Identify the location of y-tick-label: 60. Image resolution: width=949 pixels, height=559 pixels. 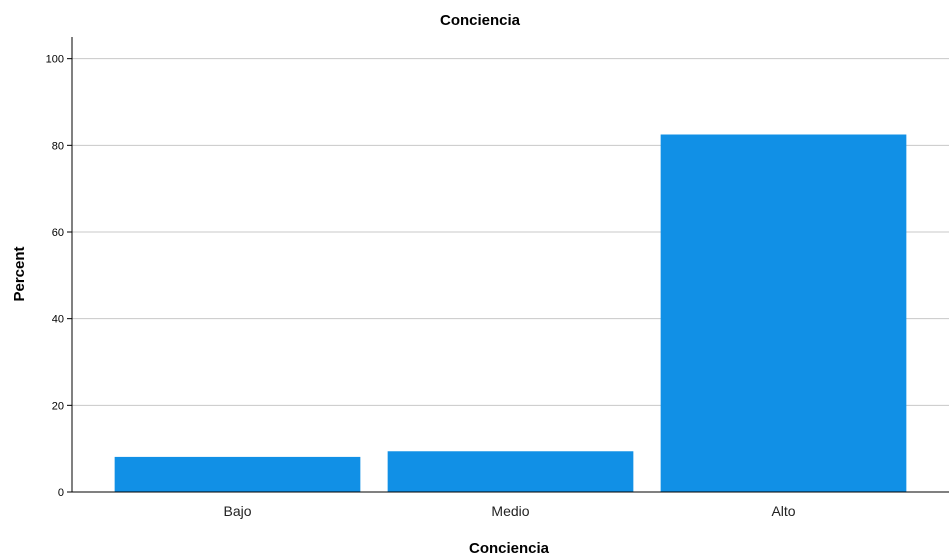
(58, 233).